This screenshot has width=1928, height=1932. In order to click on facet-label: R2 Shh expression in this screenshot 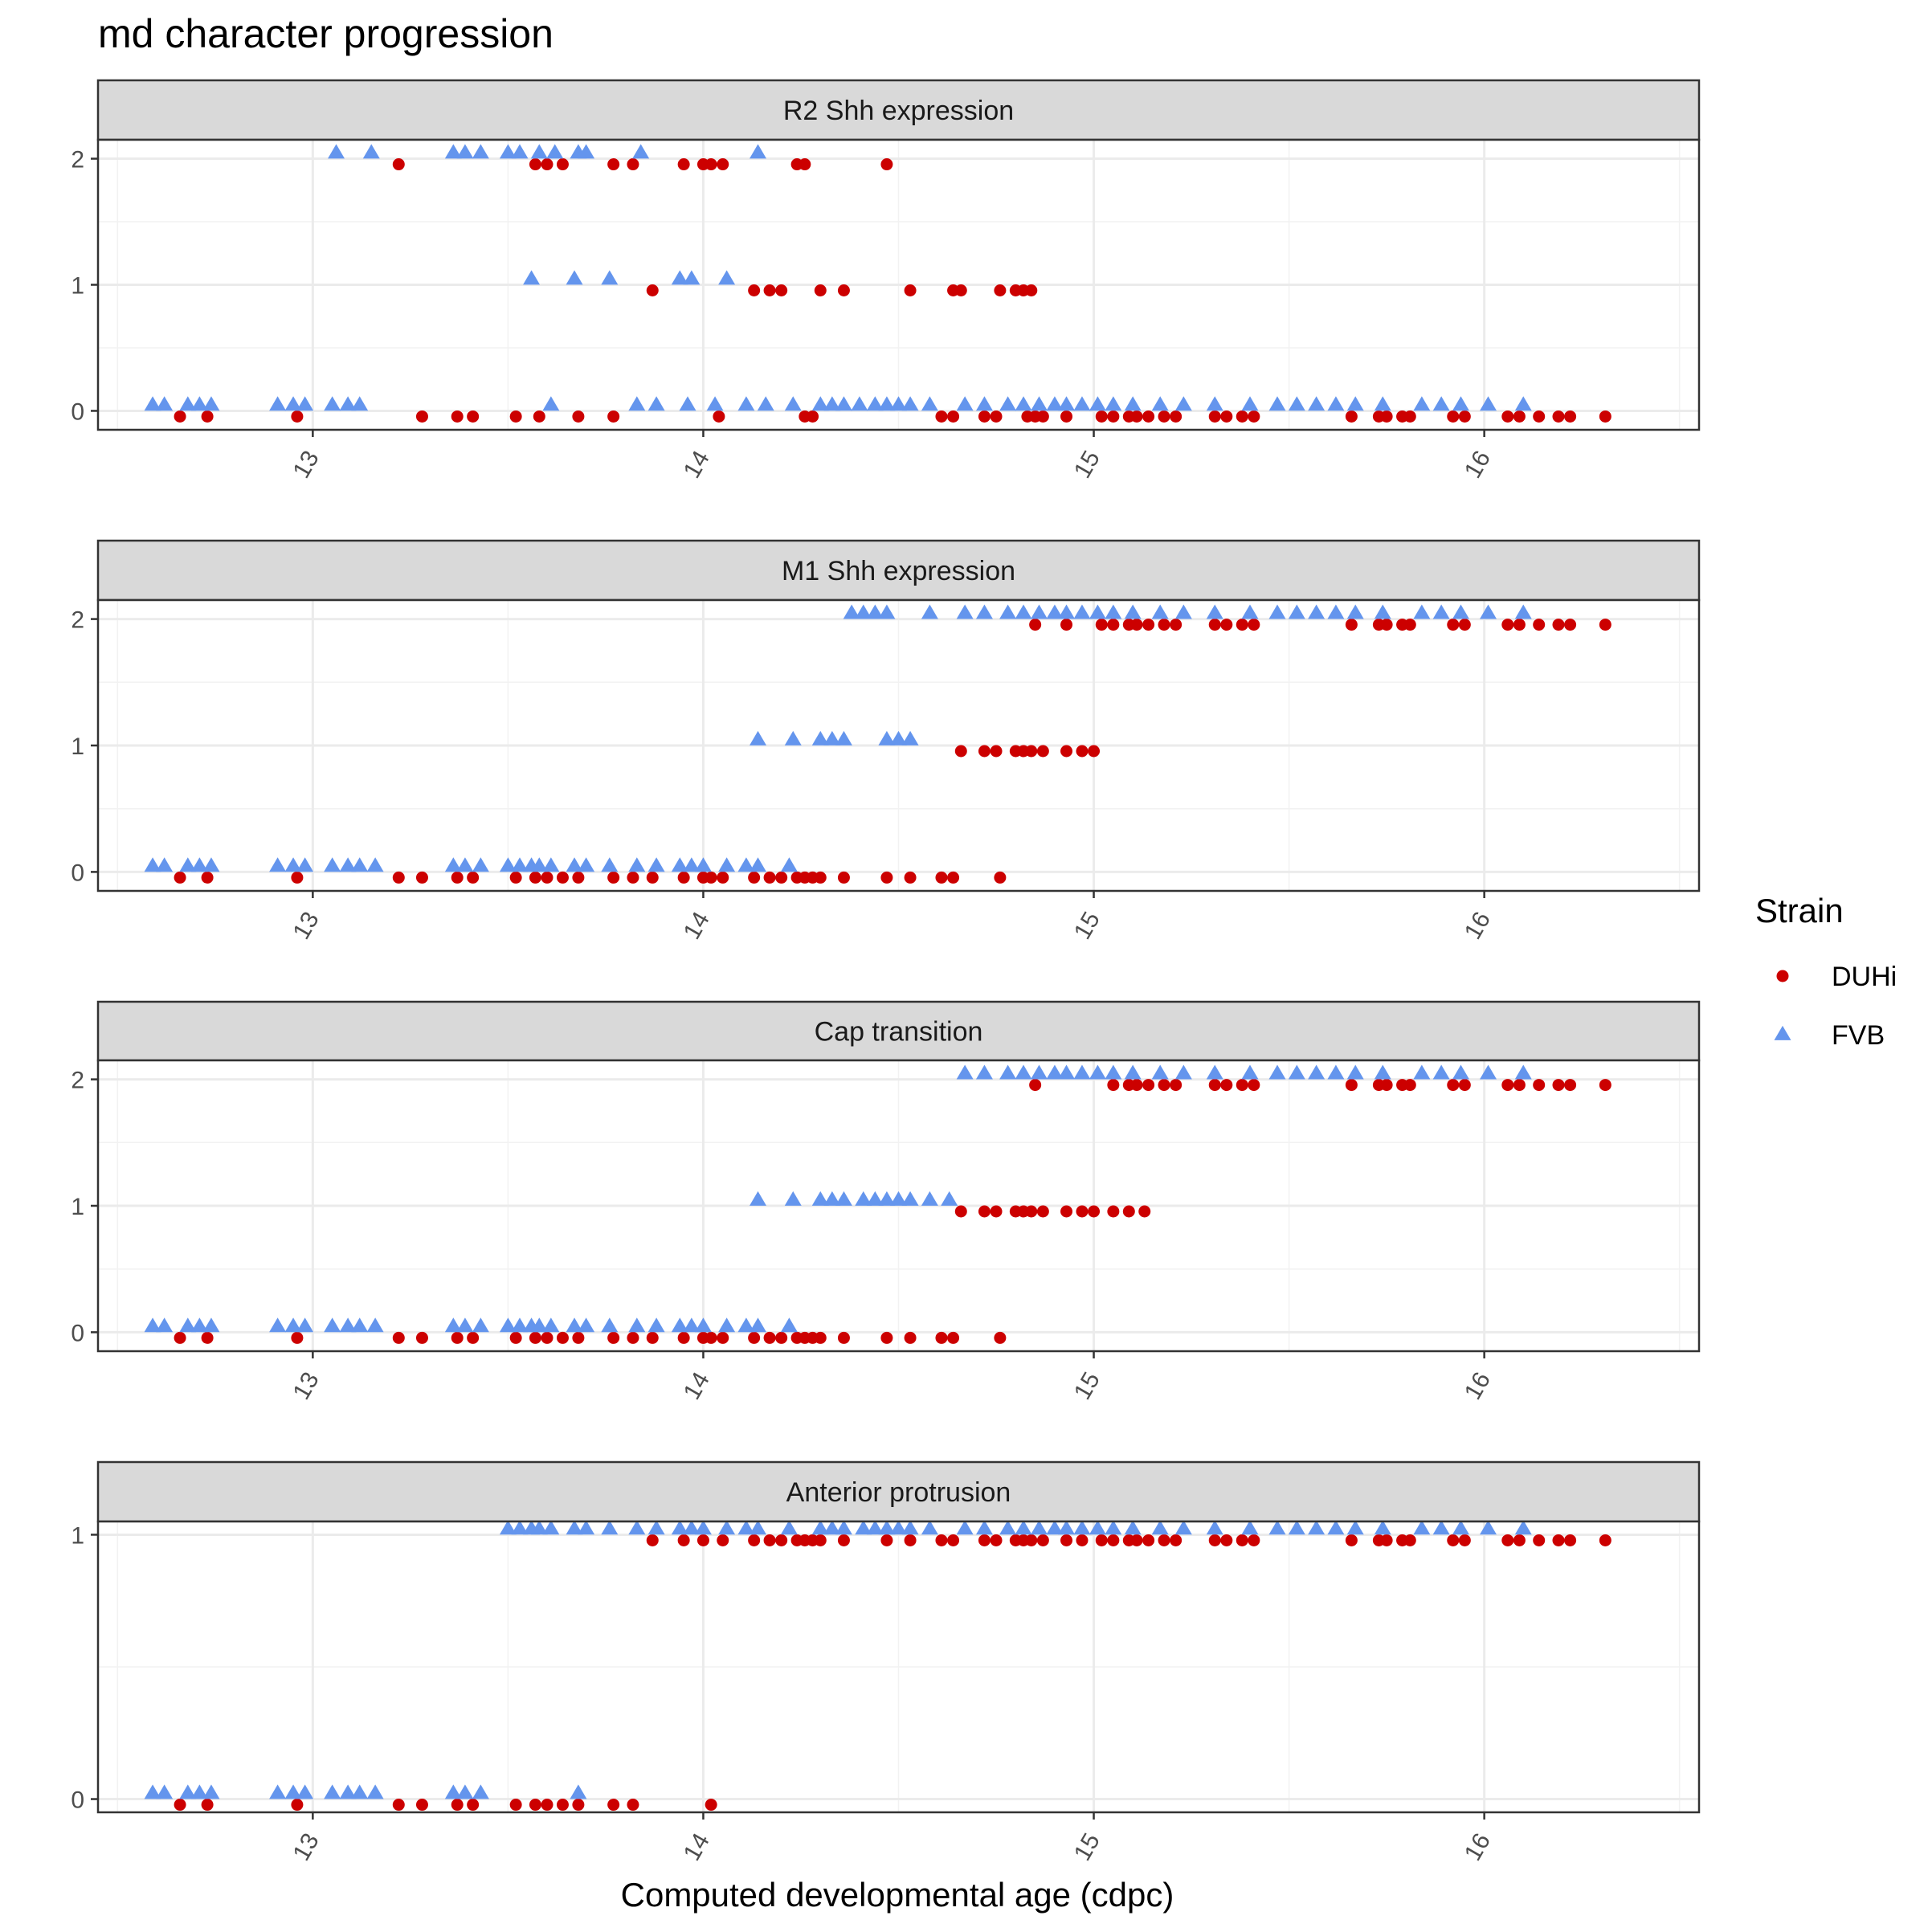, I will do `click(898, 111)`.